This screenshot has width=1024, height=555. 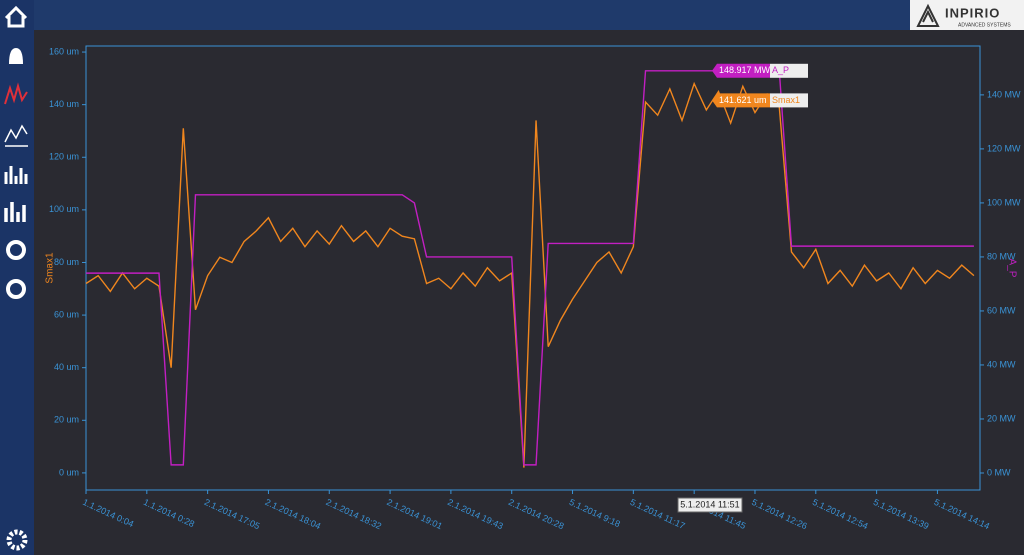 I want to click on tagline: ADVANCED SYSTEMS, so click(x=984, y=25).